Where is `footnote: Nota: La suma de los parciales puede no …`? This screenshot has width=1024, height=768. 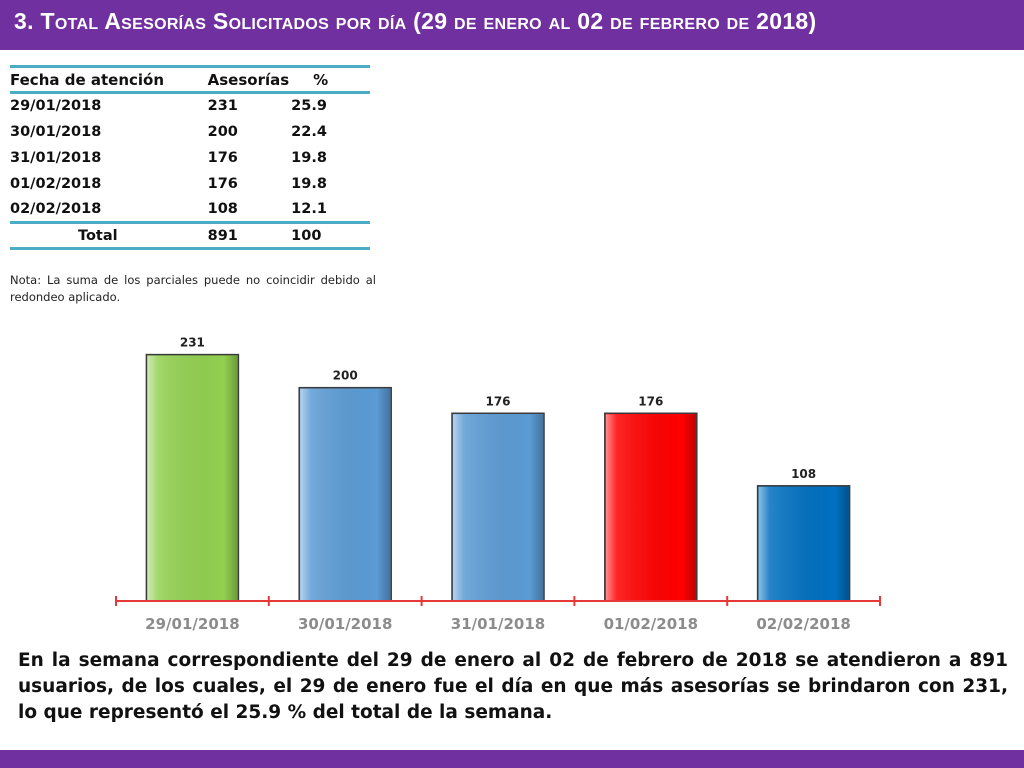
footnote: Nota: La suma de los parciales puede no … is located at coordinates (193, 288).